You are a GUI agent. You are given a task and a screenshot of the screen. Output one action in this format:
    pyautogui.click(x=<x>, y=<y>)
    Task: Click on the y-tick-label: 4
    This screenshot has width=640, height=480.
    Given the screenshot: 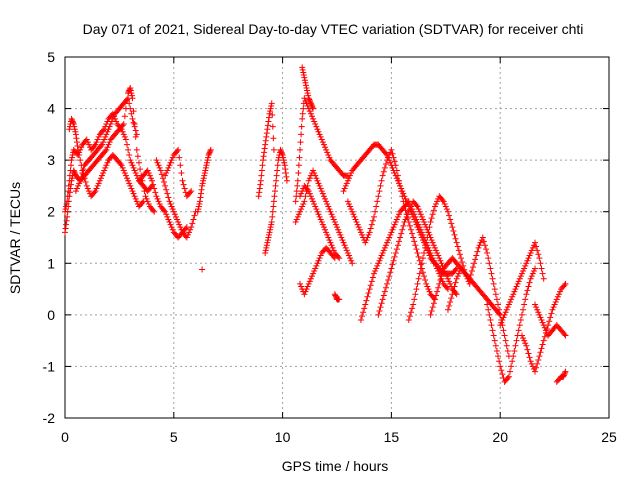 What is the action you would take?
    pyautogui.click(x=51, y=109)
    